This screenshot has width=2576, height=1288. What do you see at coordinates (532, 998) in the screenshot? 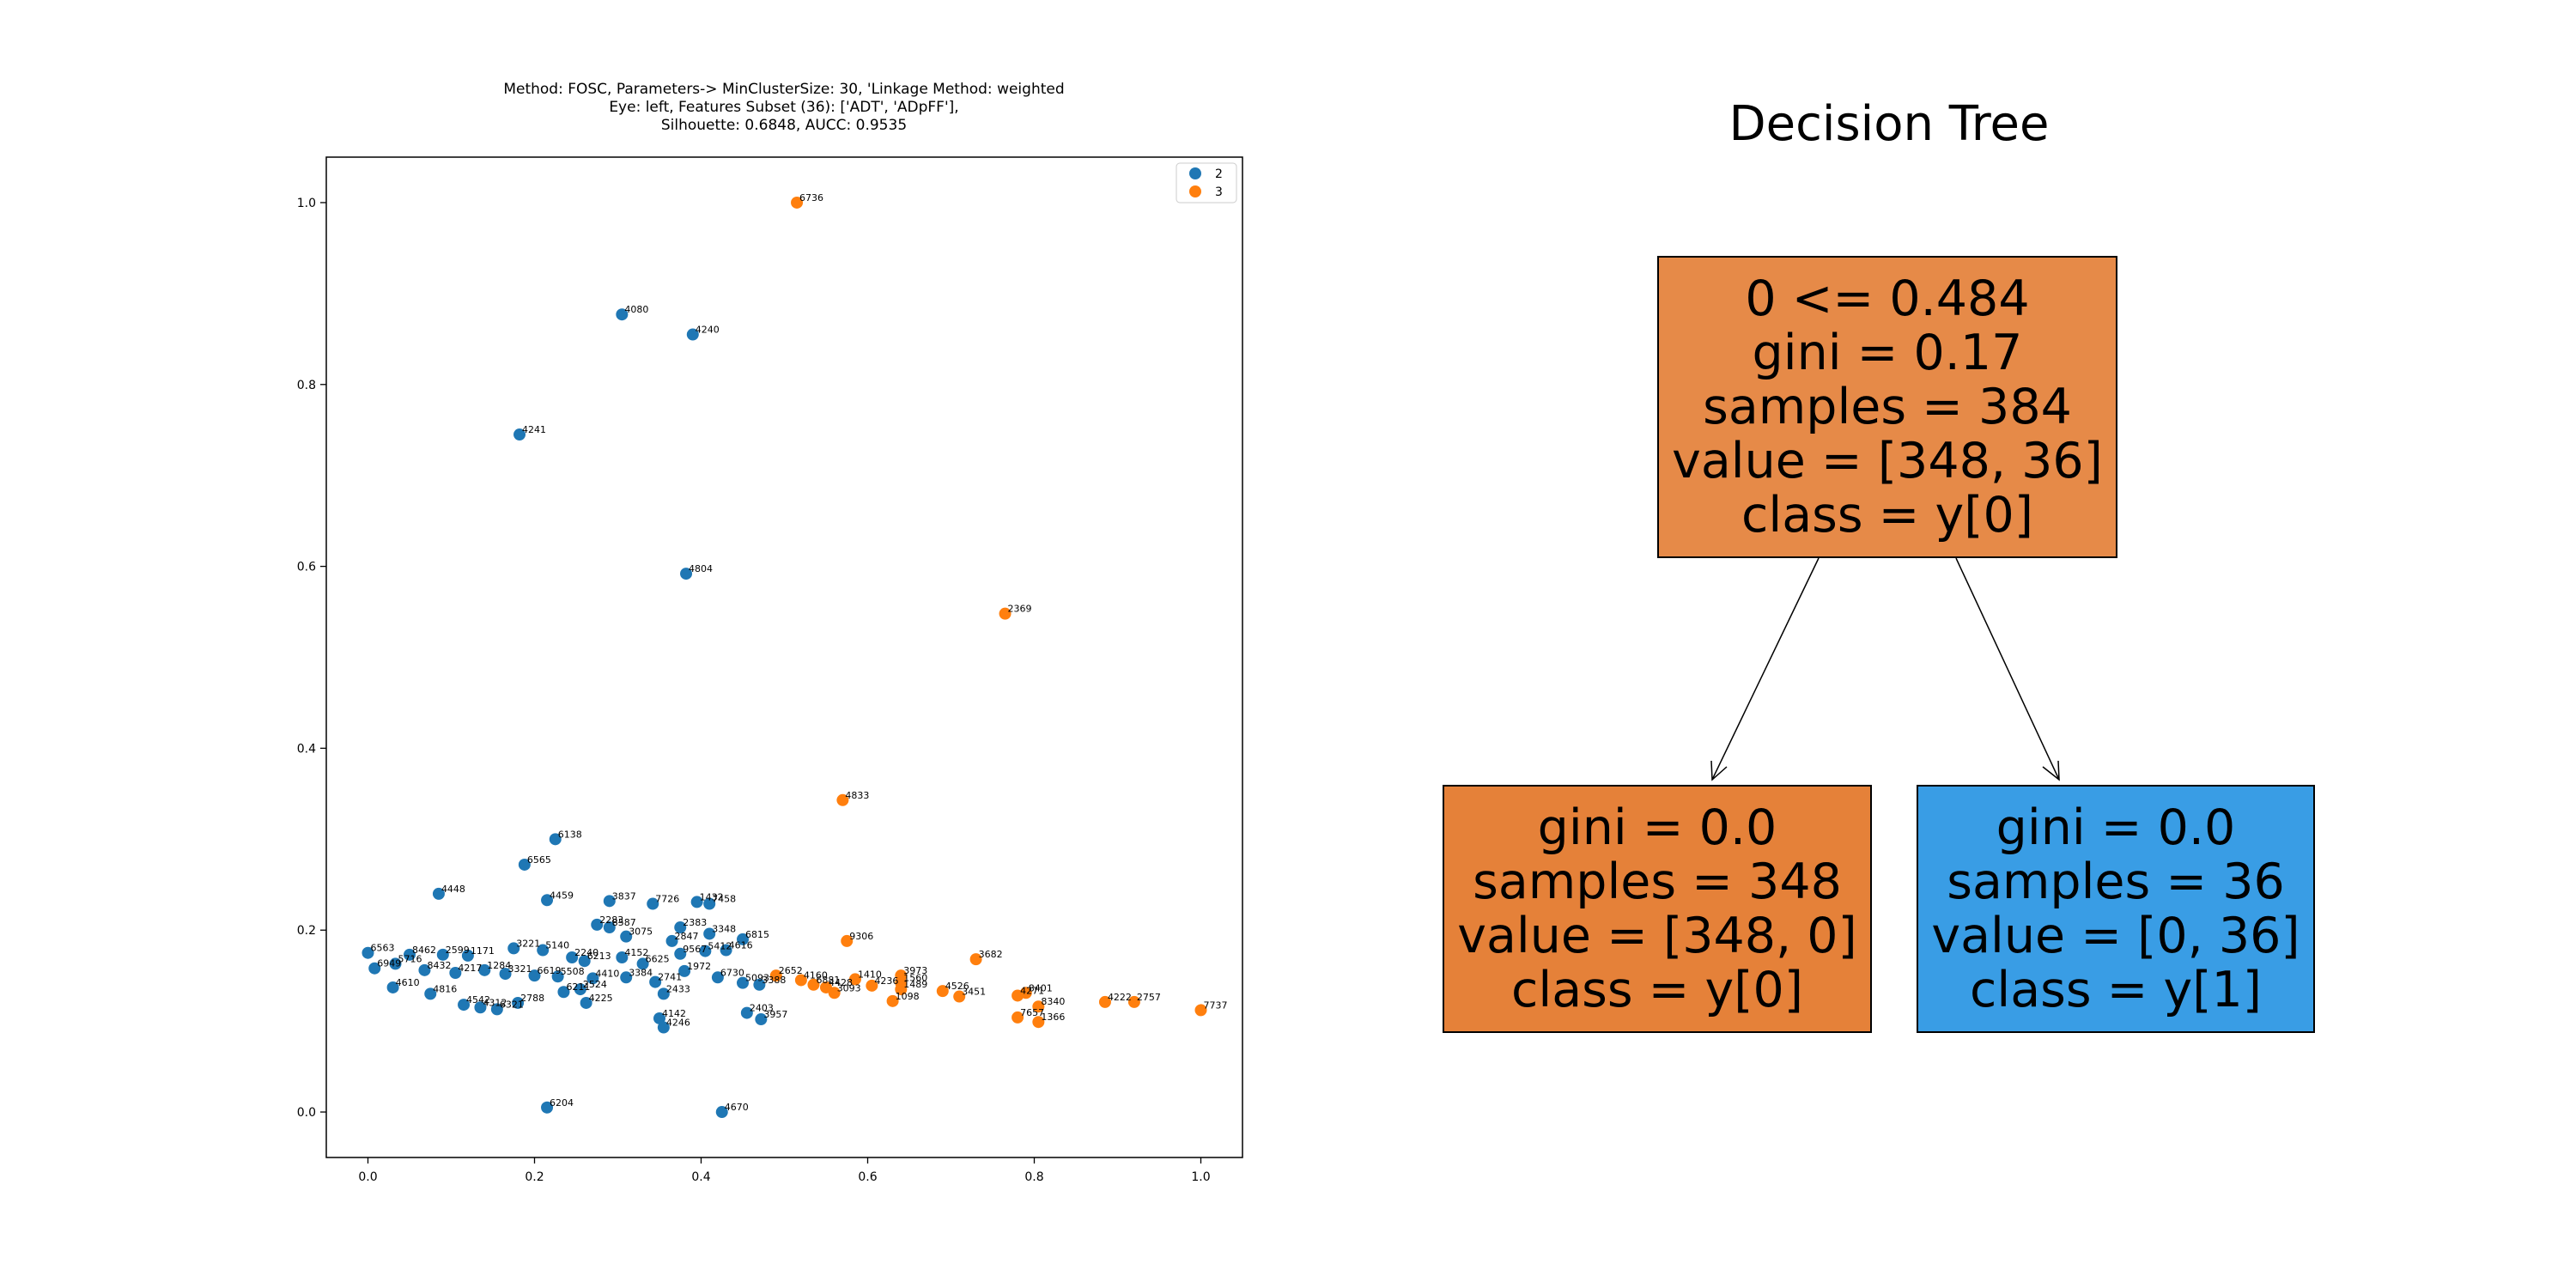
I see `point-label: 2788` at bounding box center [532, 998].